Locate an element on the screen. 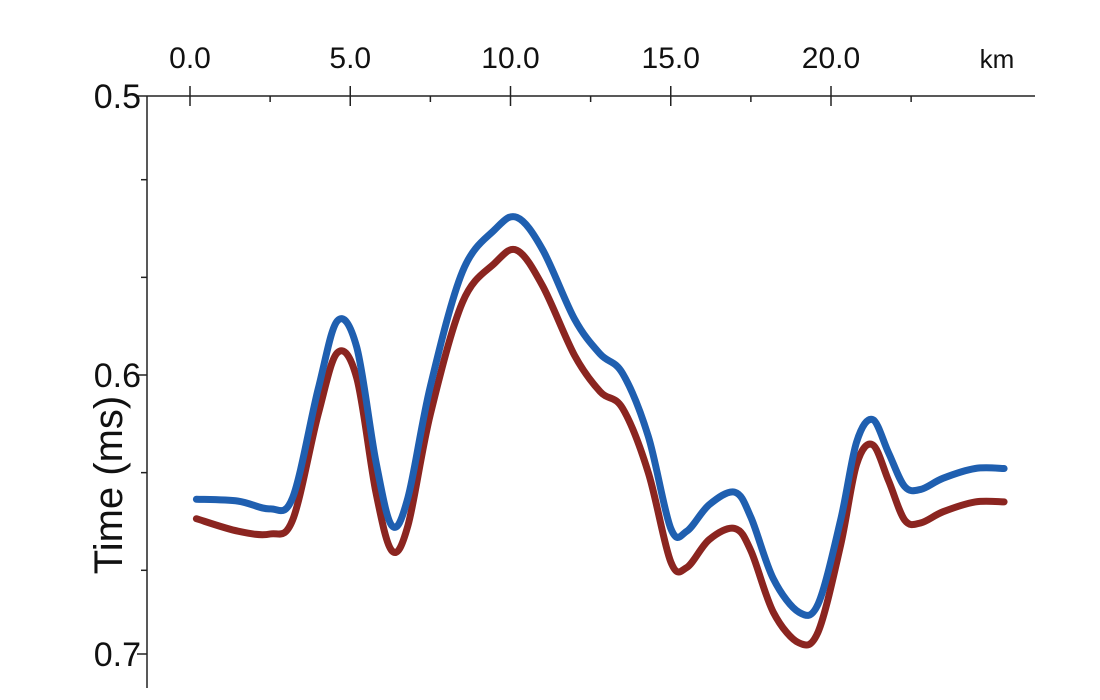  y-tick-label: 0.6 is located at coordinates (117, 376).